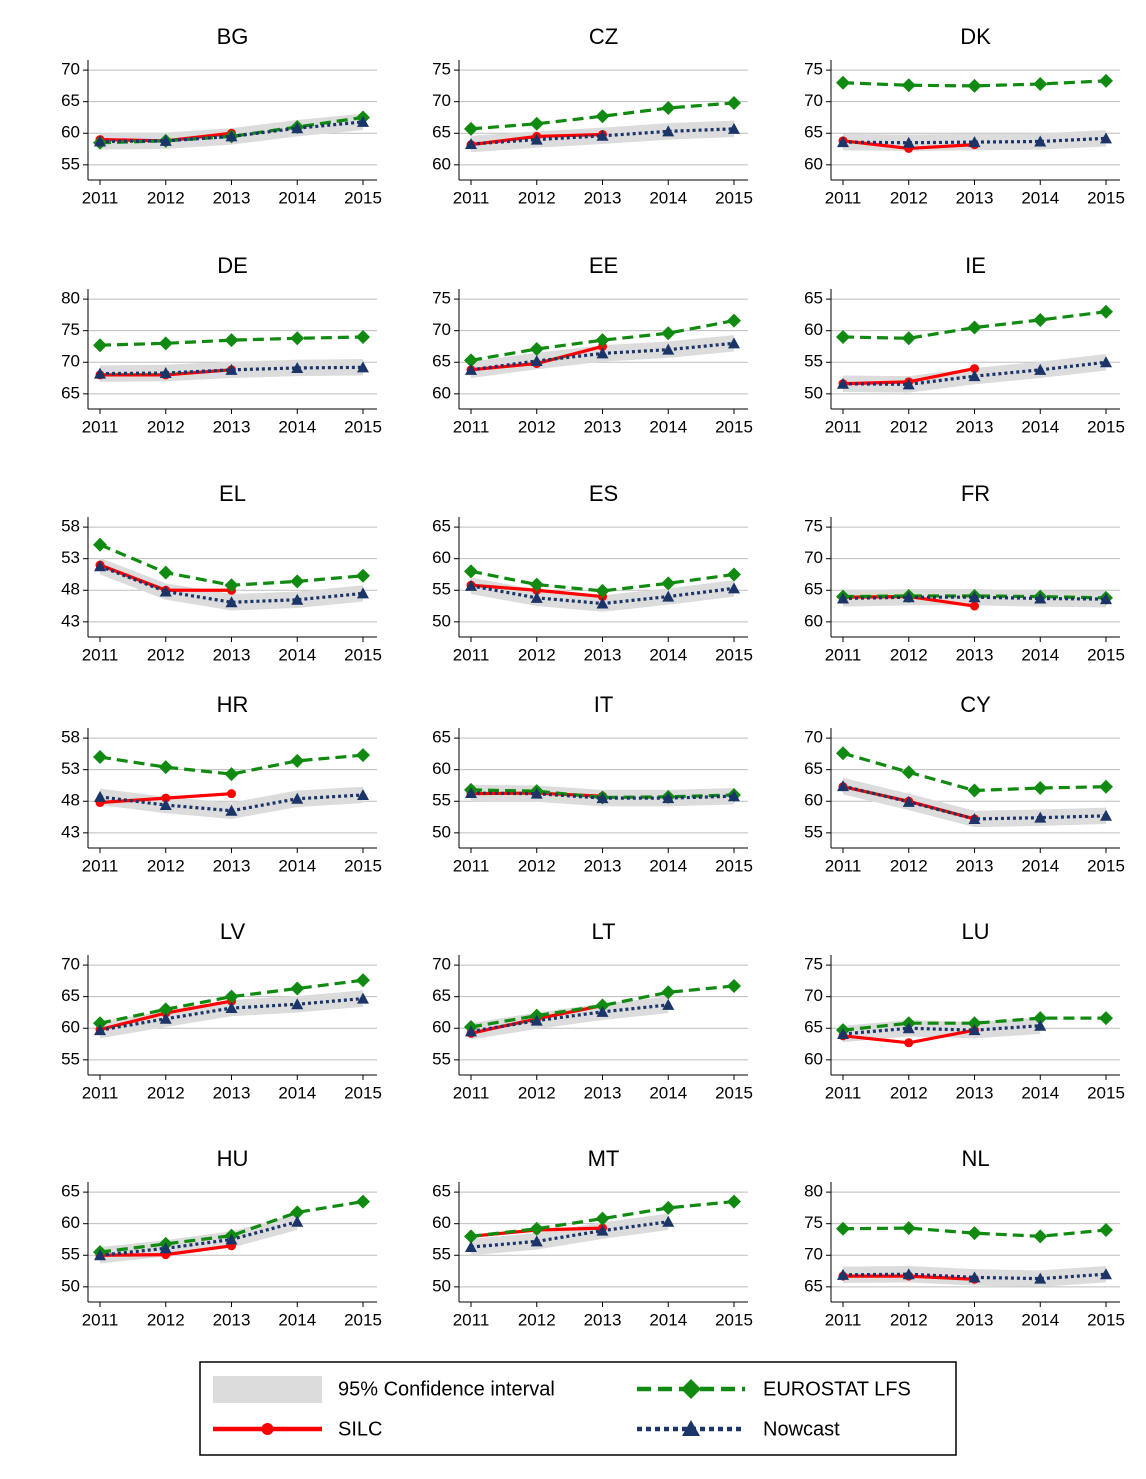  I want to click on panel-title: HR, so click(233, 704).